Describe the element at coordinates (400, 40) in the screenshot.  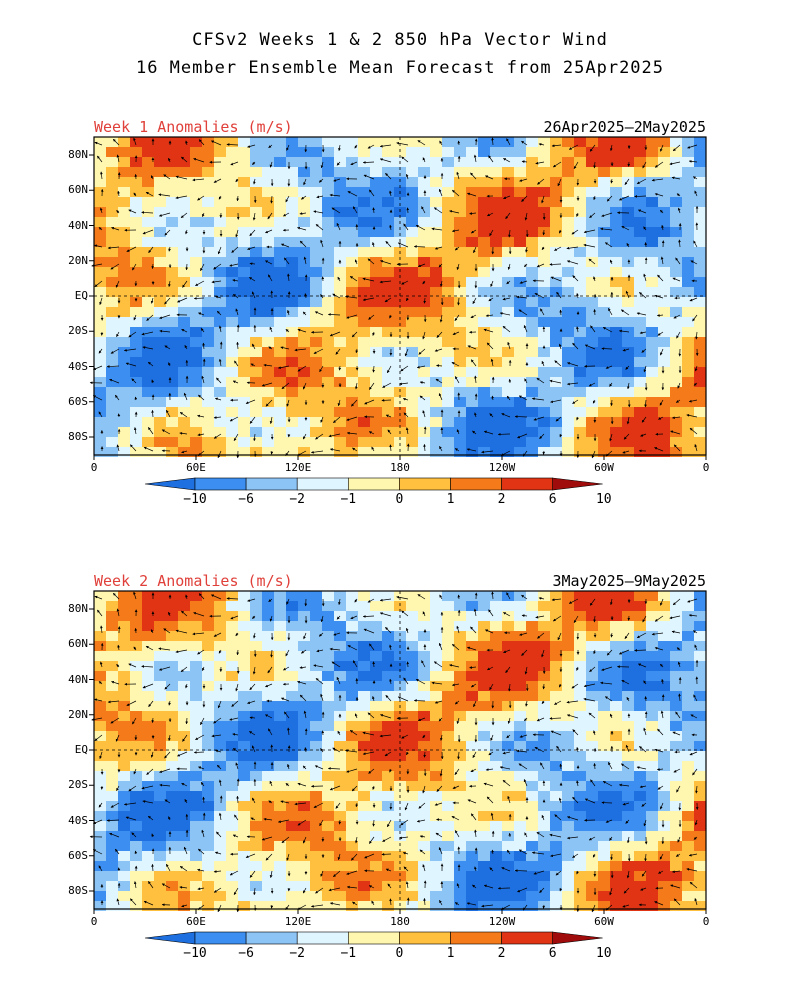
I see `main-title-line1: CFSv2 Weeks 1 & 2 850 hPa Vector Wind` at that location.